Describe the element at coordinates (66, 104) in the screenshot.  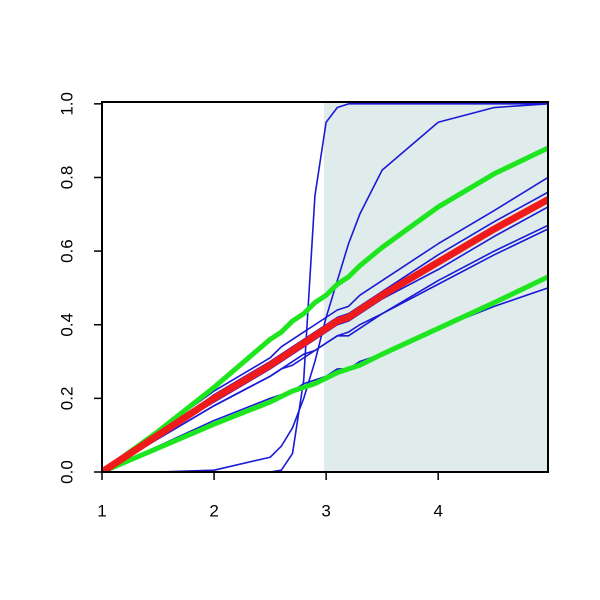
I see `y-tick-label: 1.0` at that location.